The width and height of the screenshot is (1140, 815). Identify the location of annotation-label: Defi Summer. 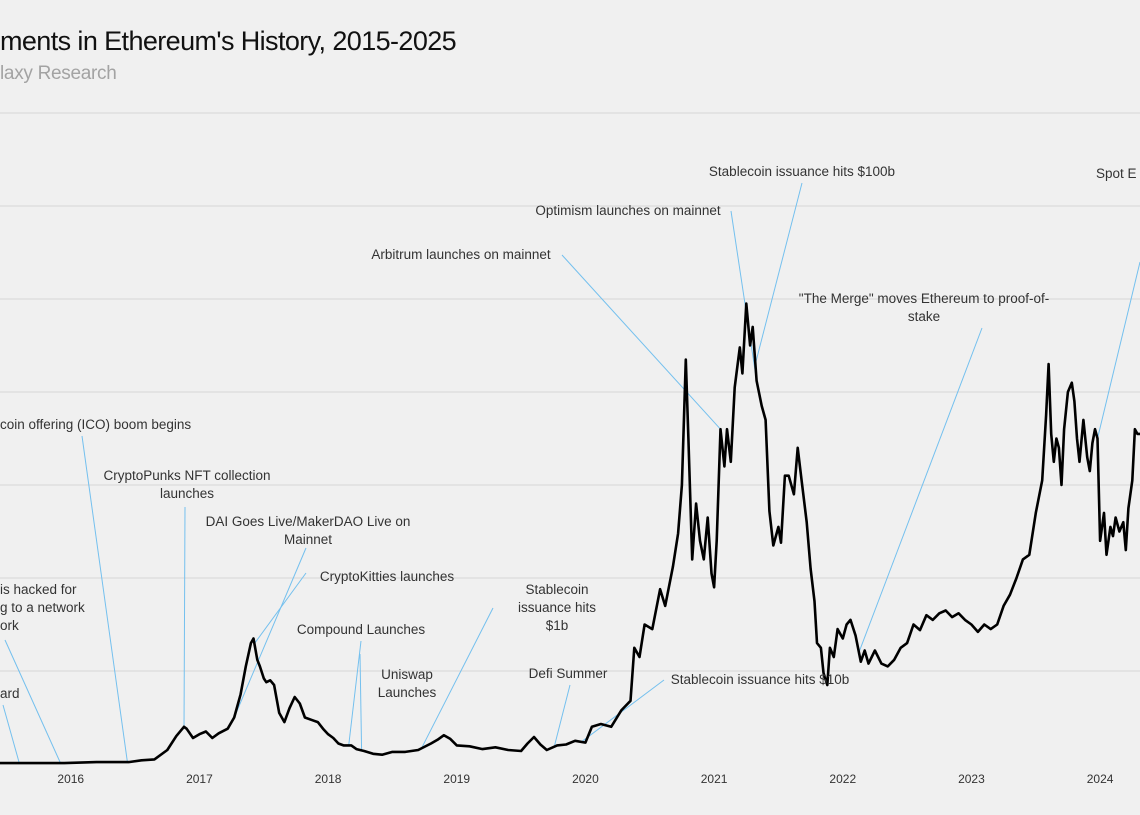
(568, 673).